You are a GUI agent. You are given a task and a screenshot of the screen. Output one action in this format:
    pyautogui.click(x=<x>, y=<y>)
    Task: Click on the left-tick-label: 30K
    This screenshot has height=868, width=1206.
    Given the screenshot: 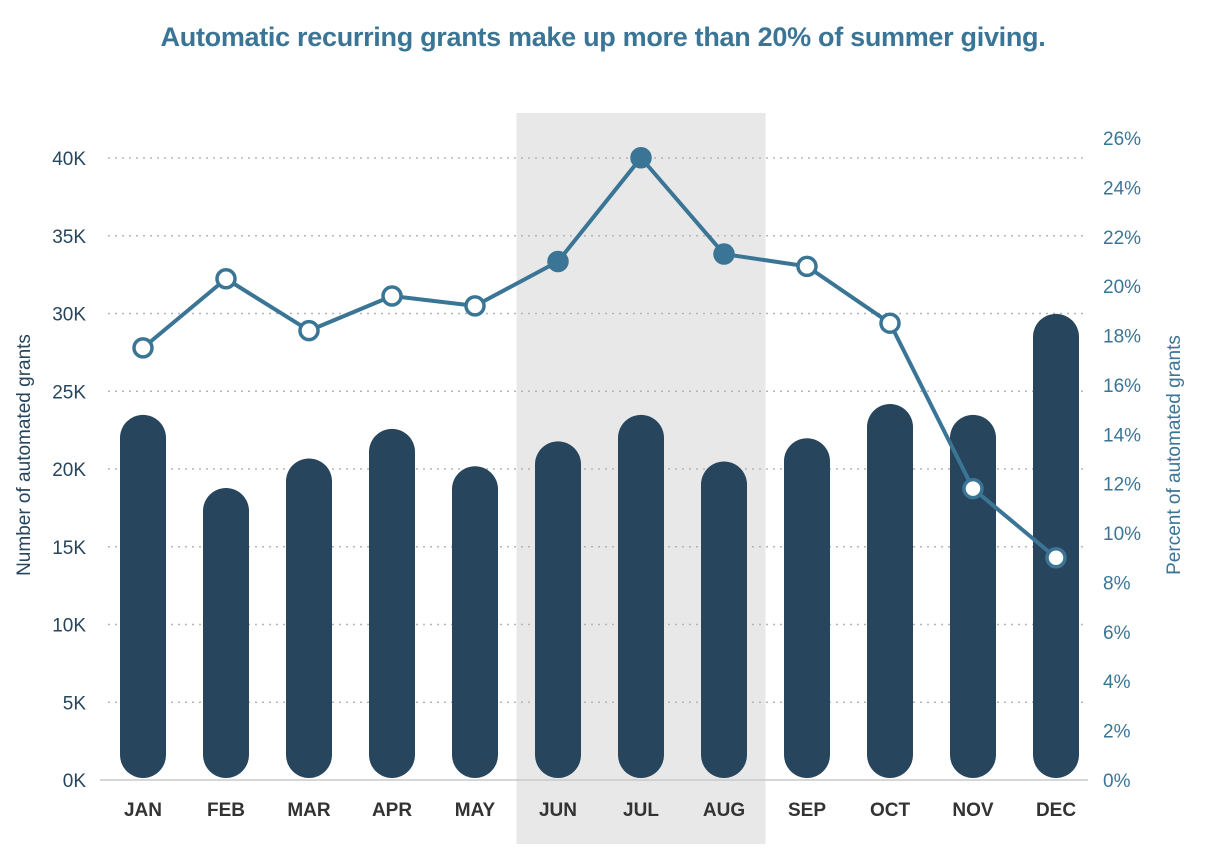 What is the action you would take?
    pyautogui.click(x=69, y=315)
    